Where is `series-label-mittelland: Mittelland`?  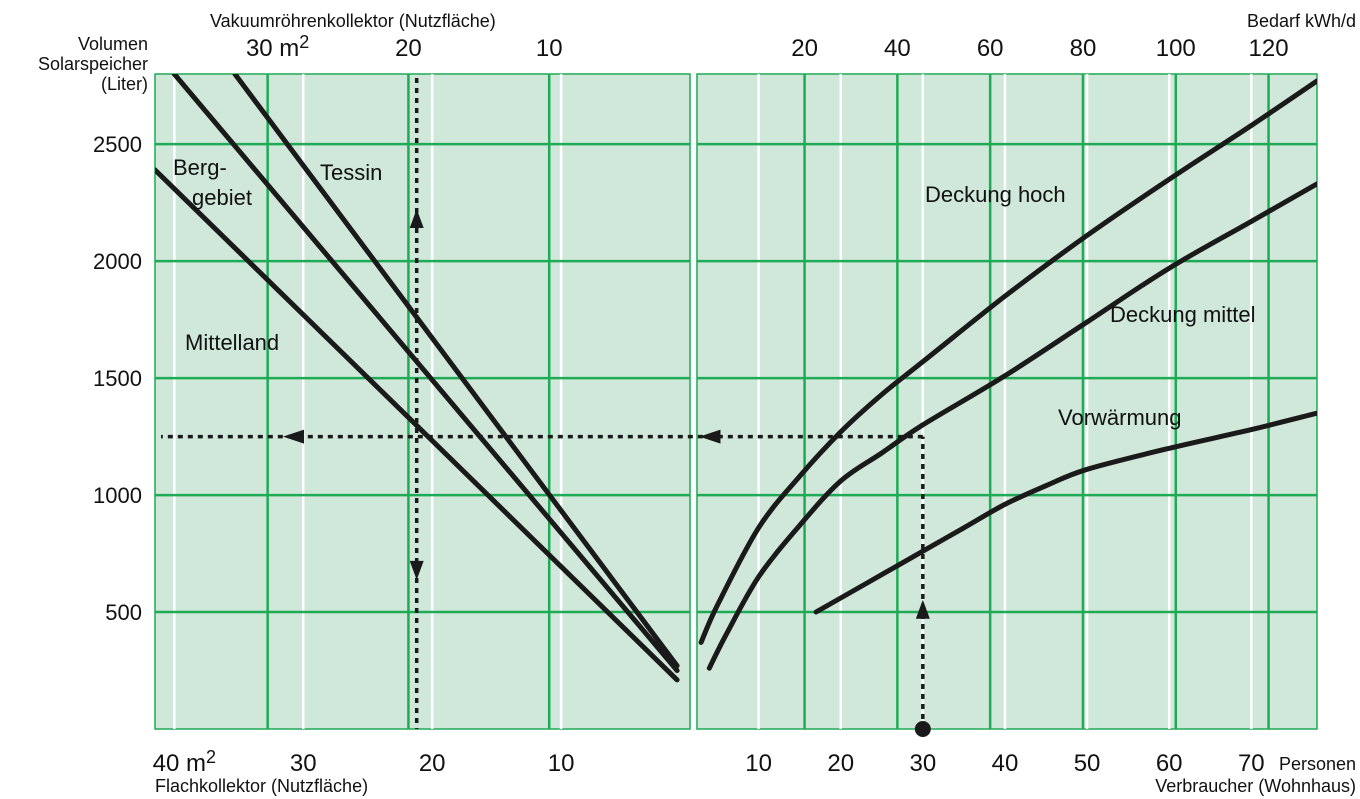 series-label-mittelland: Mittelland is located at coordinates (232, 342).